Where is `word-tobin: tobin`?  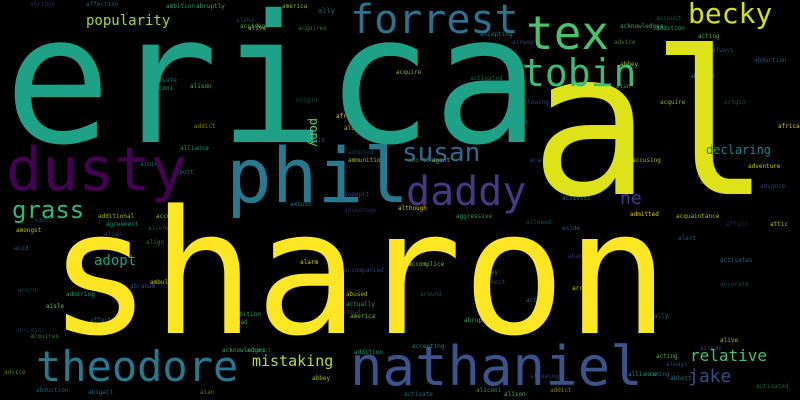
word-tobin: tobin is located at coordinates (579, 73).